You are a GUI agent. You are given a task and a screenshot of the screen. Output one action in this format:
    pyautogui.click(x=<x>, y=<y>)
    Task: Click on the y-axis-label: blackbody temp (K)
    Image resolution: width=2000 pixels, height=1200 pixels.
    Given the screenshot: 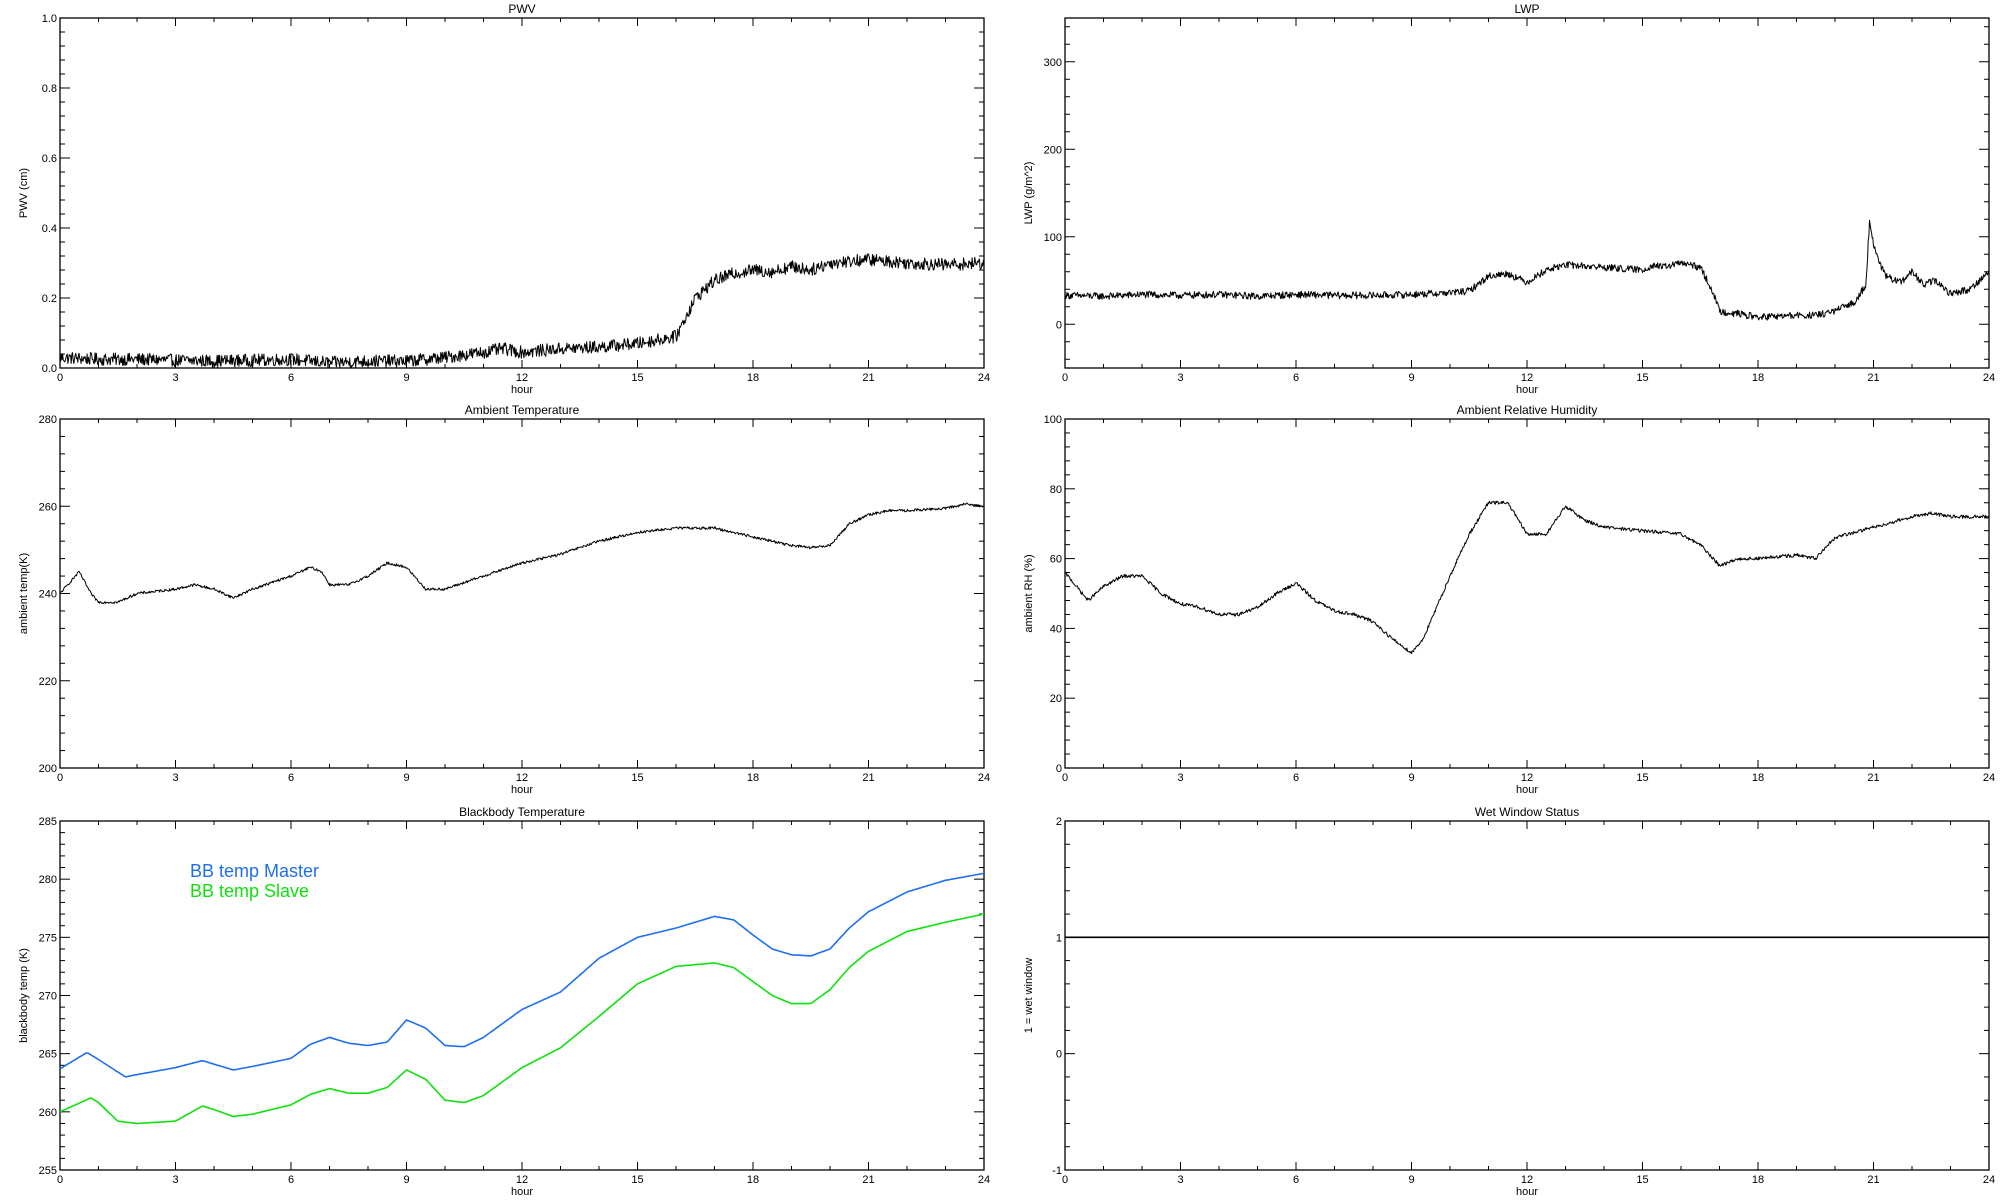 What is the action you would take?
    pyautogui.click(x=24, y=995)
    